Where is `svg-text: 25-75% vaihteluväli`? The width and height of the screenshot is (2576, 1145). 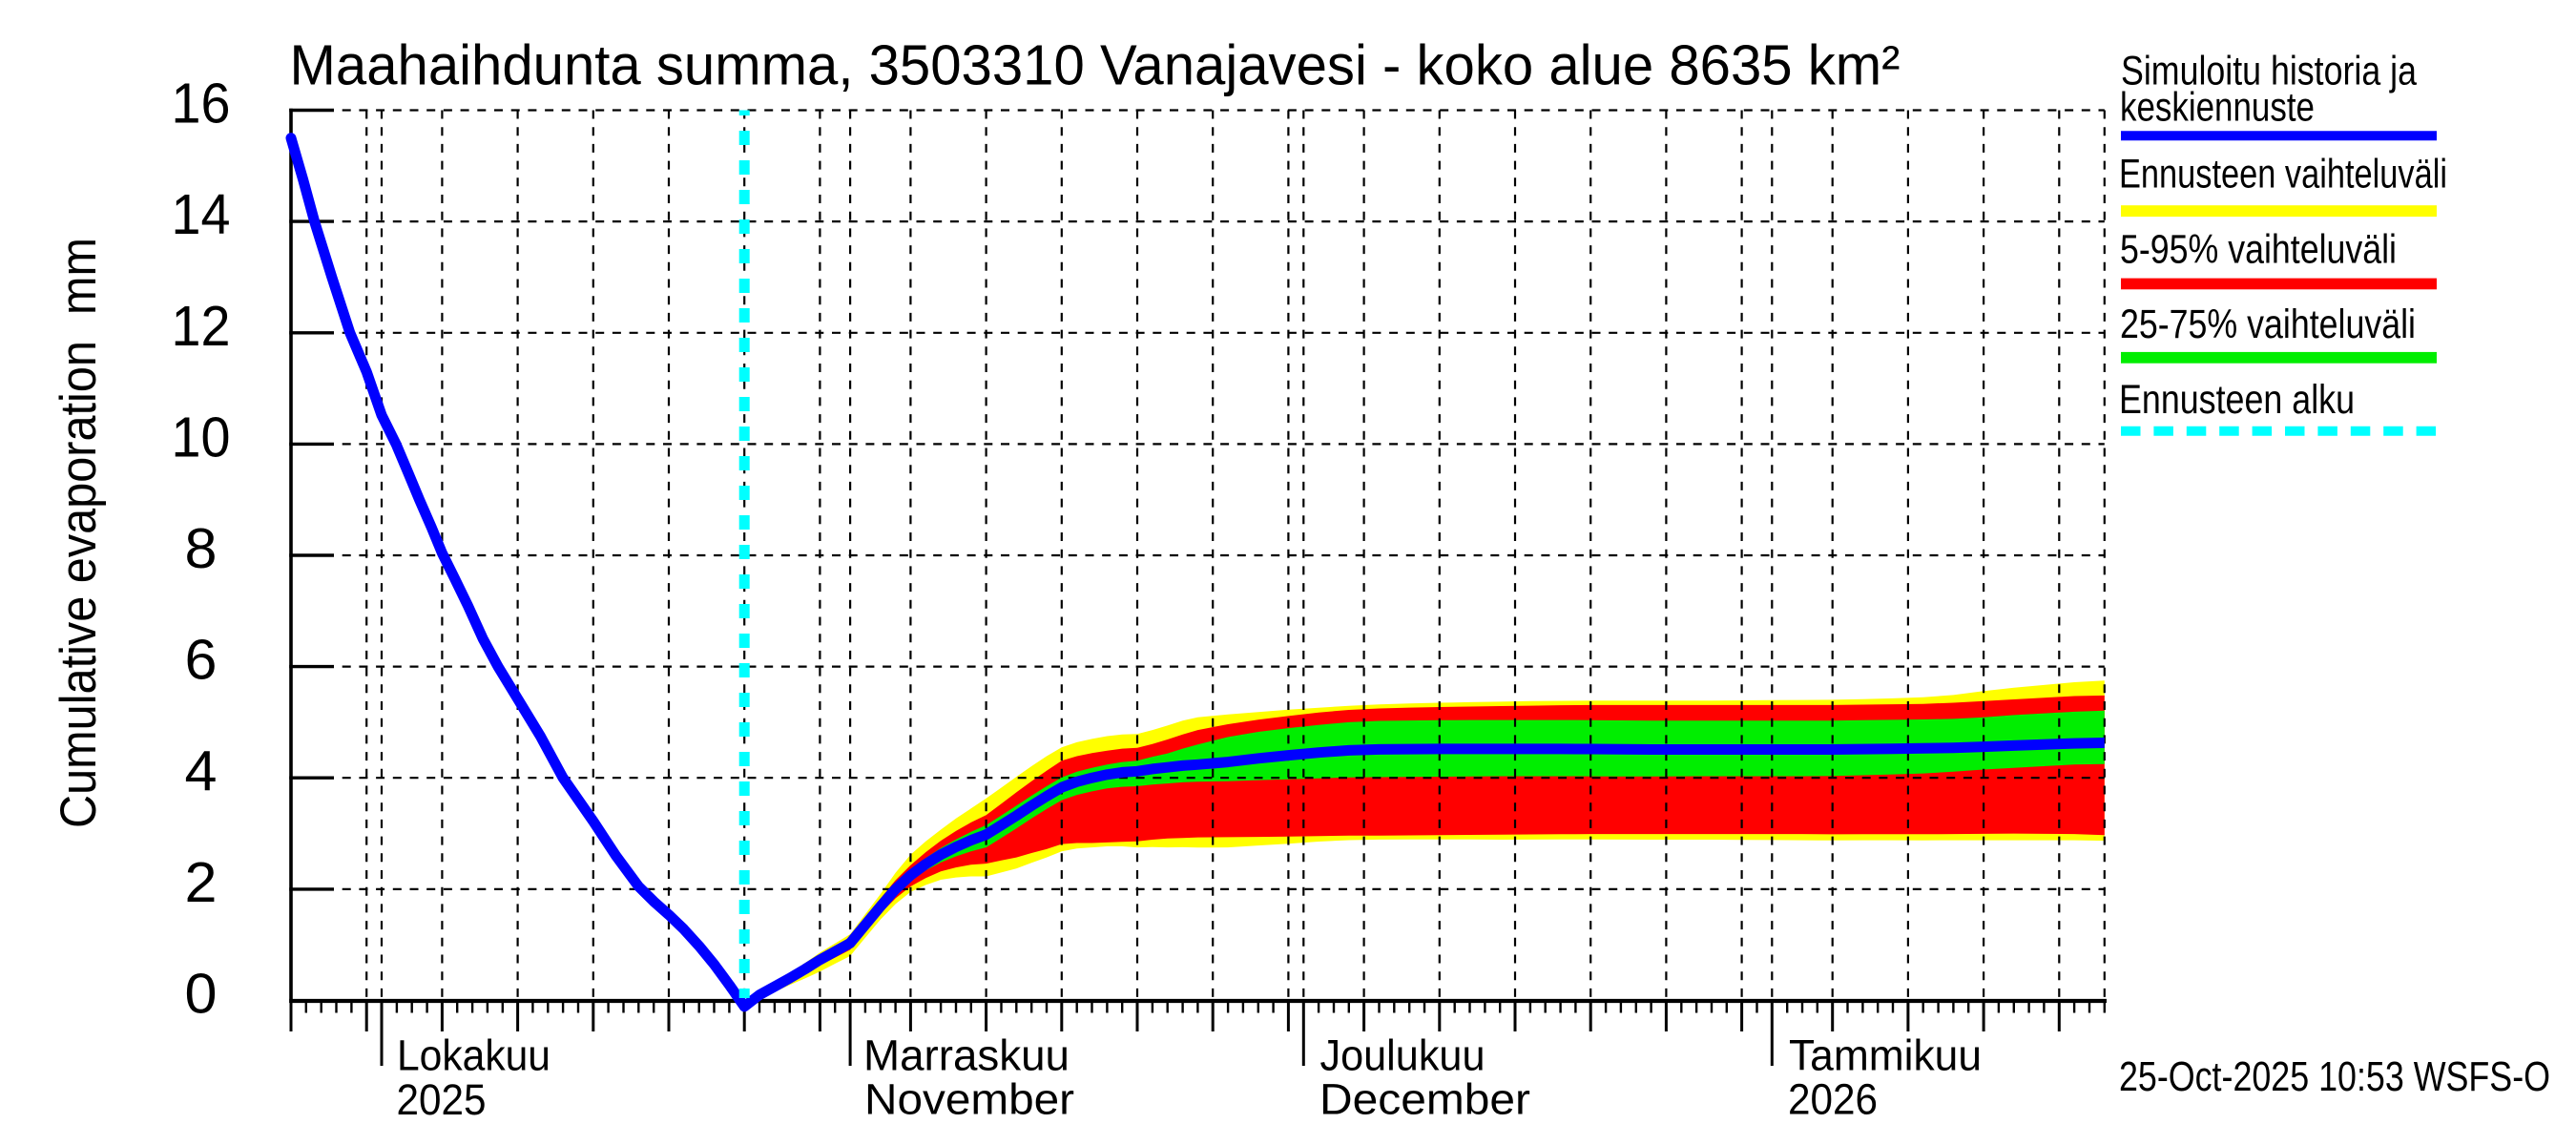 svg-text: 25-75% vaihteluväli is located at coordinates (2268, 324).